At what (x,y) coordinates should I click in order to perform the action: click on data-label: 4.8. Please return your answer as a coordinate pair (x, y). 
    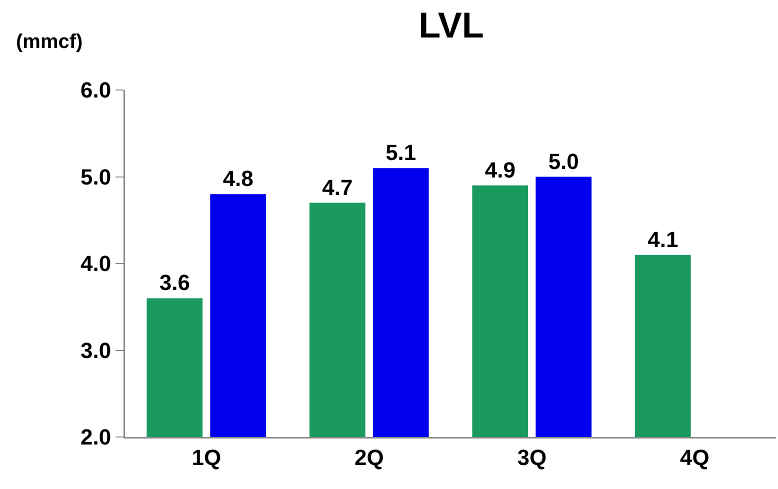
    Looking at the image, I should click on (238, 179).